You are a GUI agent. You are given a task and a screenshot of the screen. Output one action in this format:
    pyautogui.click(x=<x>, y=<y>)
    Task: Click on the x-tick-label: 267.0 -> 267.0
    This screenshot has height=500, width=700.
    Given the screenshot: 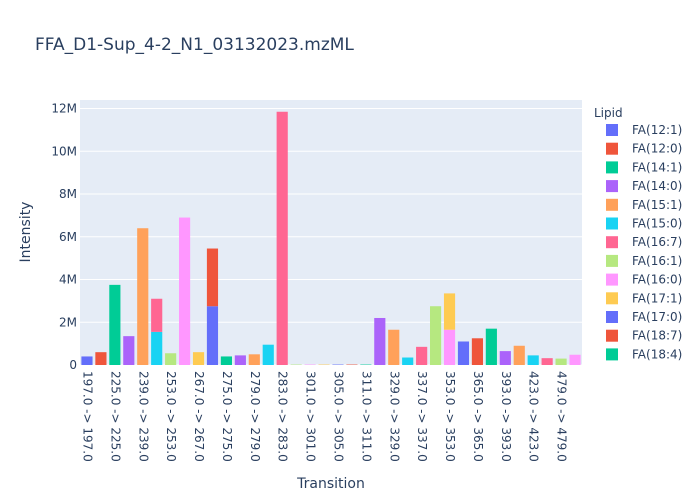 What is the action you would take?
    pyautogui.click(x=199, y=416)
    